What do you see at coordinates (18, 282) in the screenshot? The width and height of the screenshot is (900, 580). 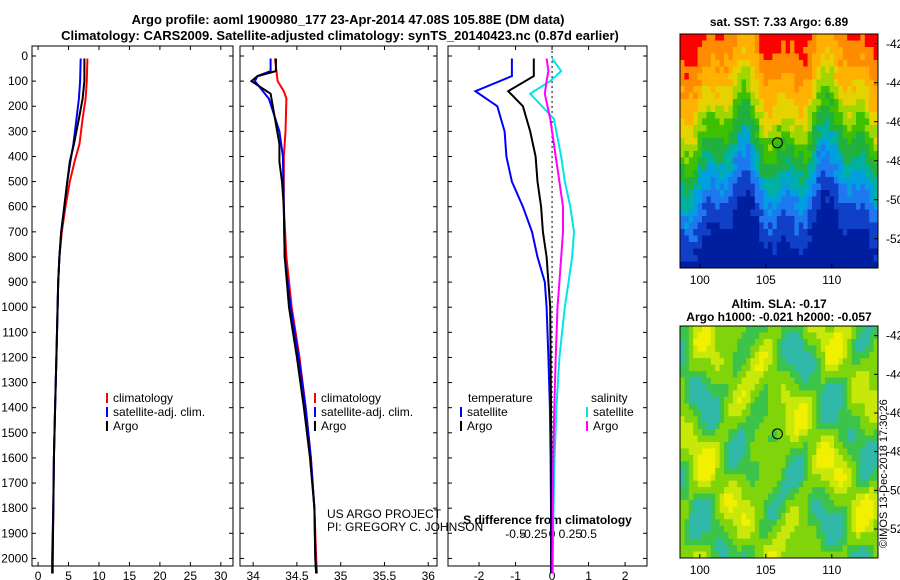 I see `y-tick-label: 900` at bounding box center [18, 282].